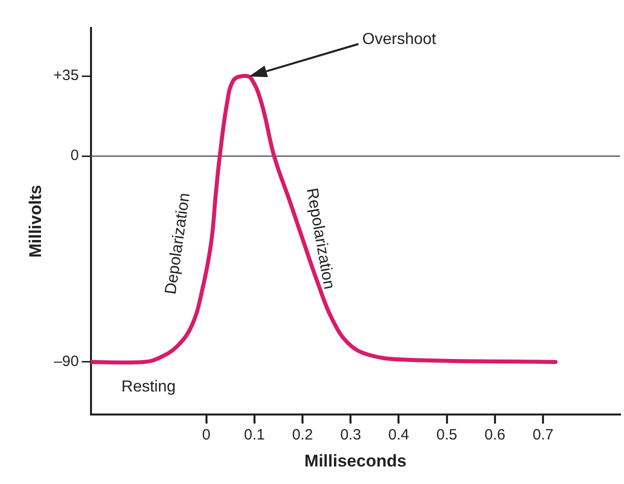 The image size is (624, 484). Describe the element at coordinates (355, 460) in the screenshot. I see `x-axis-title: Milliseconds` at that location.